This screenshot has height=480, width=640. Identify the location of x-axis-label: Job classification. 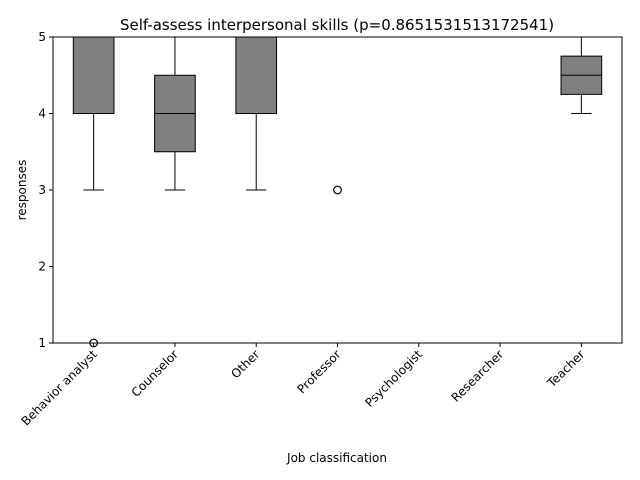
(336, 458).